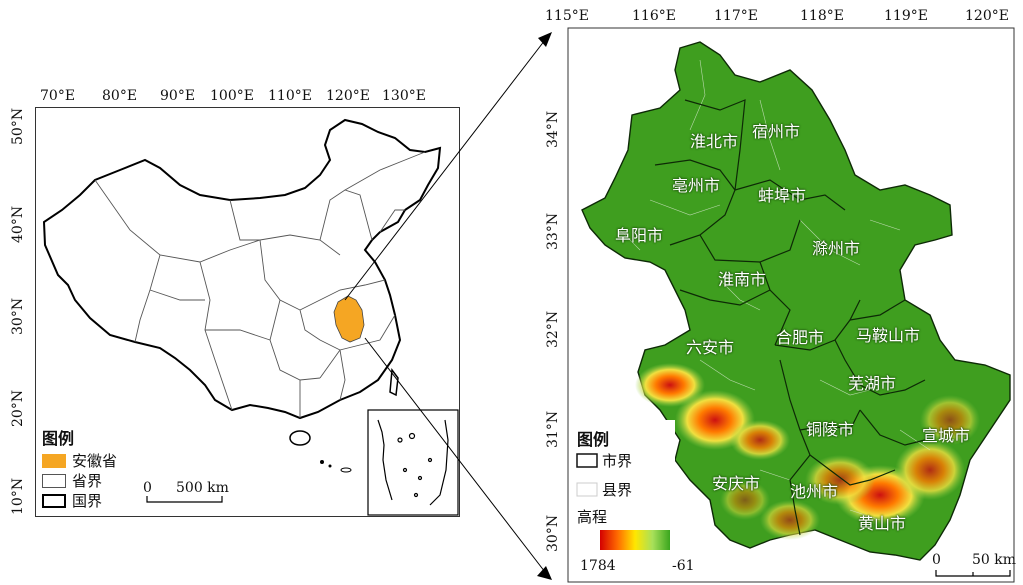 This screenshot has width=1023, height=585. What do you see at coordinates (290, 96) in the screenshot?
I see `lon-tick: 110°E` at bounding box center [290, 96].